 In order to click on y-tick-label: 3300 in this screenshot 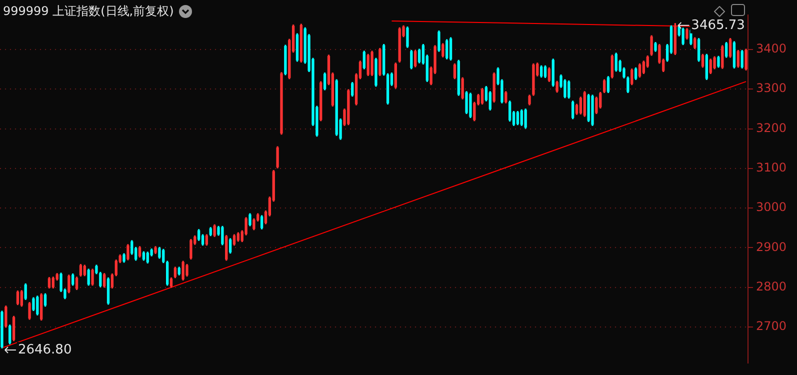, I will do `click(771, 88)`.